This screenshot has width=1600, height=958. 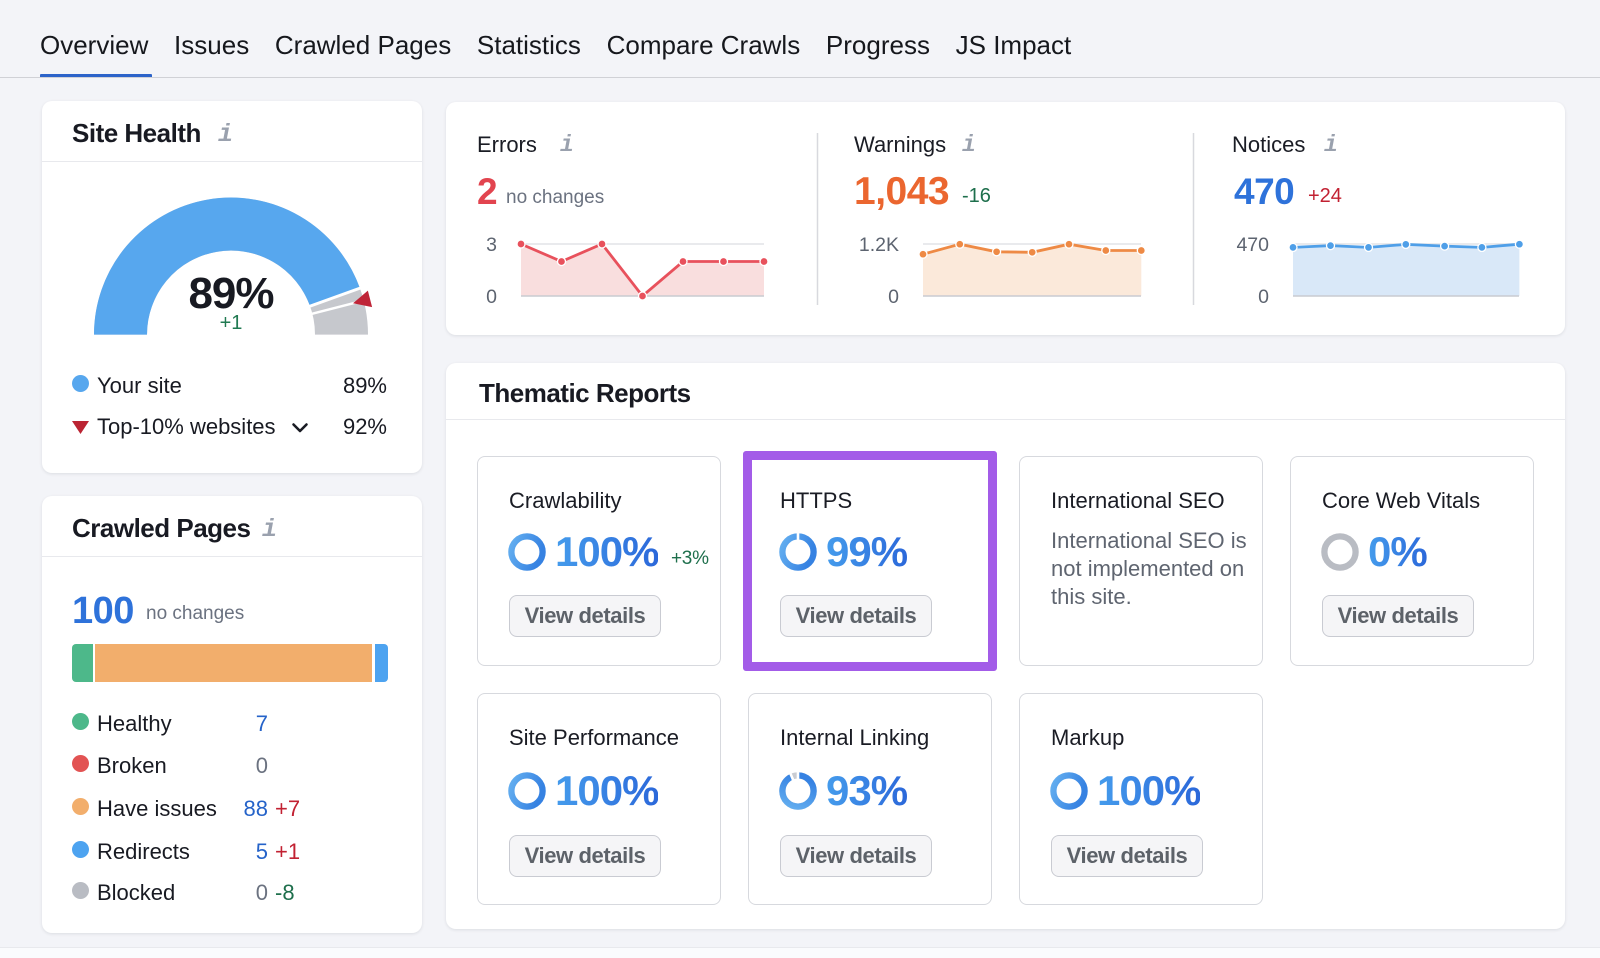 What do you see at coordinates (230, 293) in the screenshot?
I see `svg-text: 89%` at bounding box center [230, 293].